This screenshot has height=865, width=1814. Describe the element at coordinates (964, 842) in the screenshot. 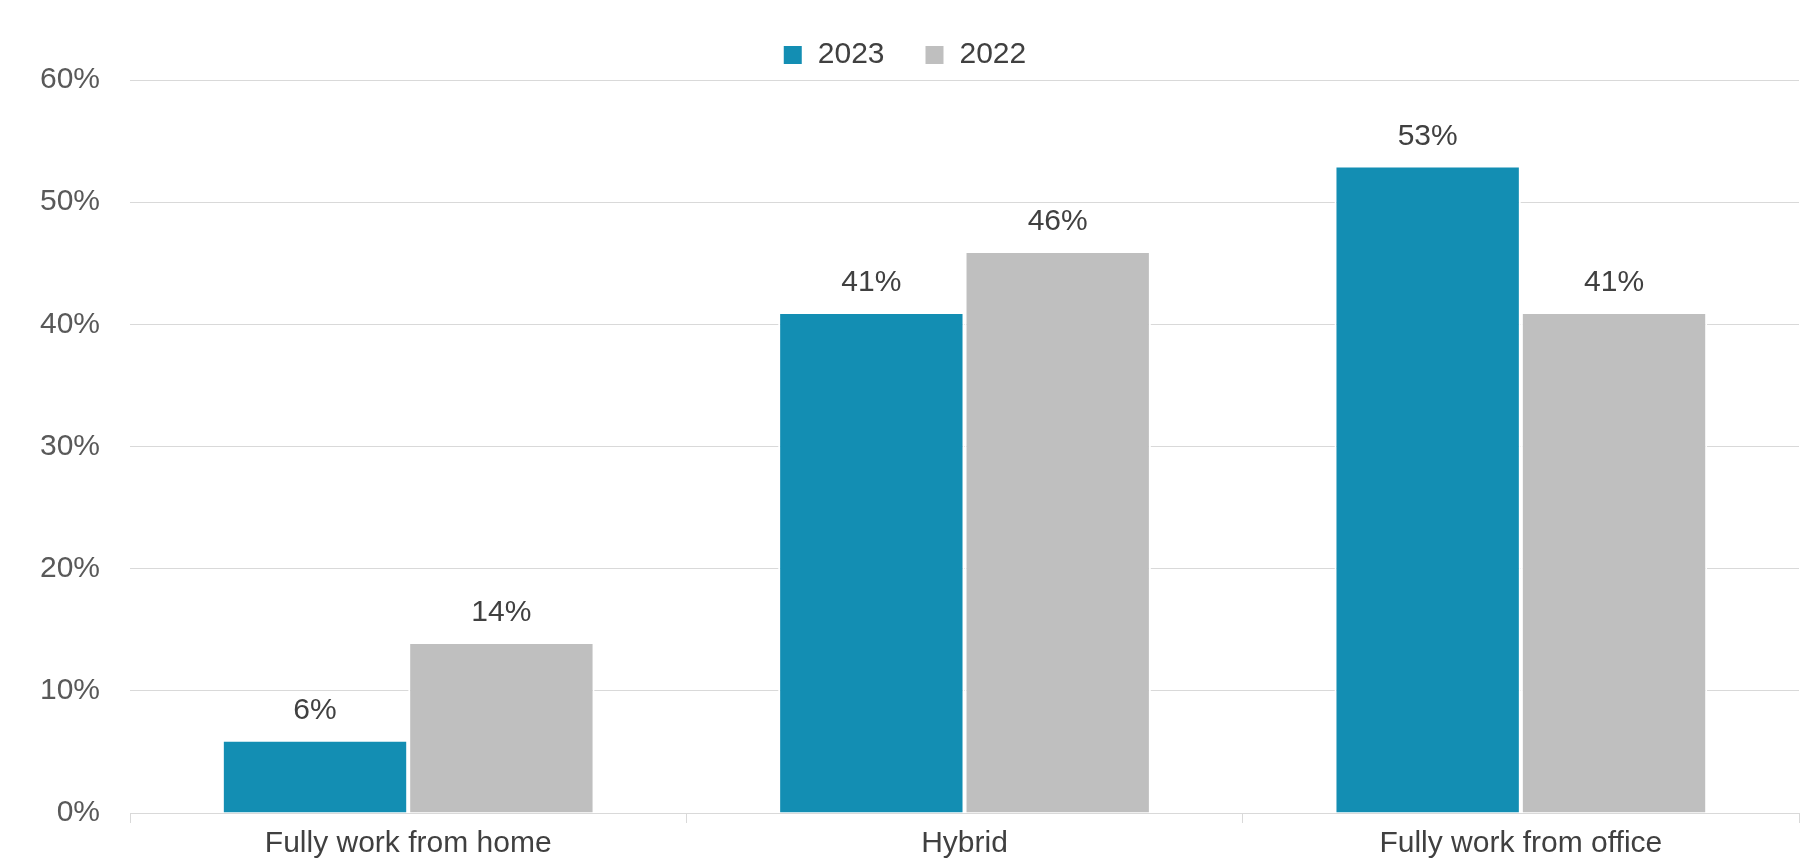

I see `x-tick-label: Hybrid` at that location.